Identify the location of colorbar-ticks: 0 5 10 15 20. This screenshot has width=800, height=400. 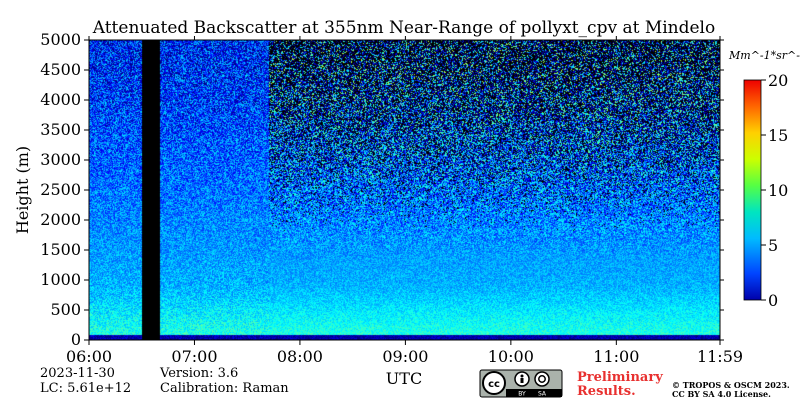
(774, 190).